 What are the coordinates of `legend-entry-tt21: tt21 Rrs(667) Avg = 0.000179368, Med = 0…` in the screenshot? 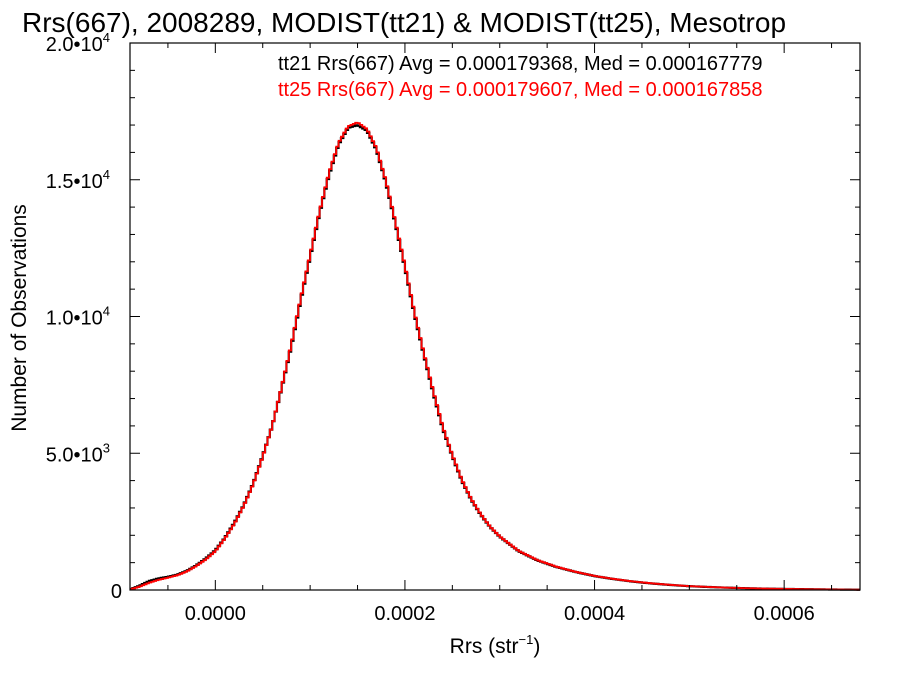 It's located at (520, 64).